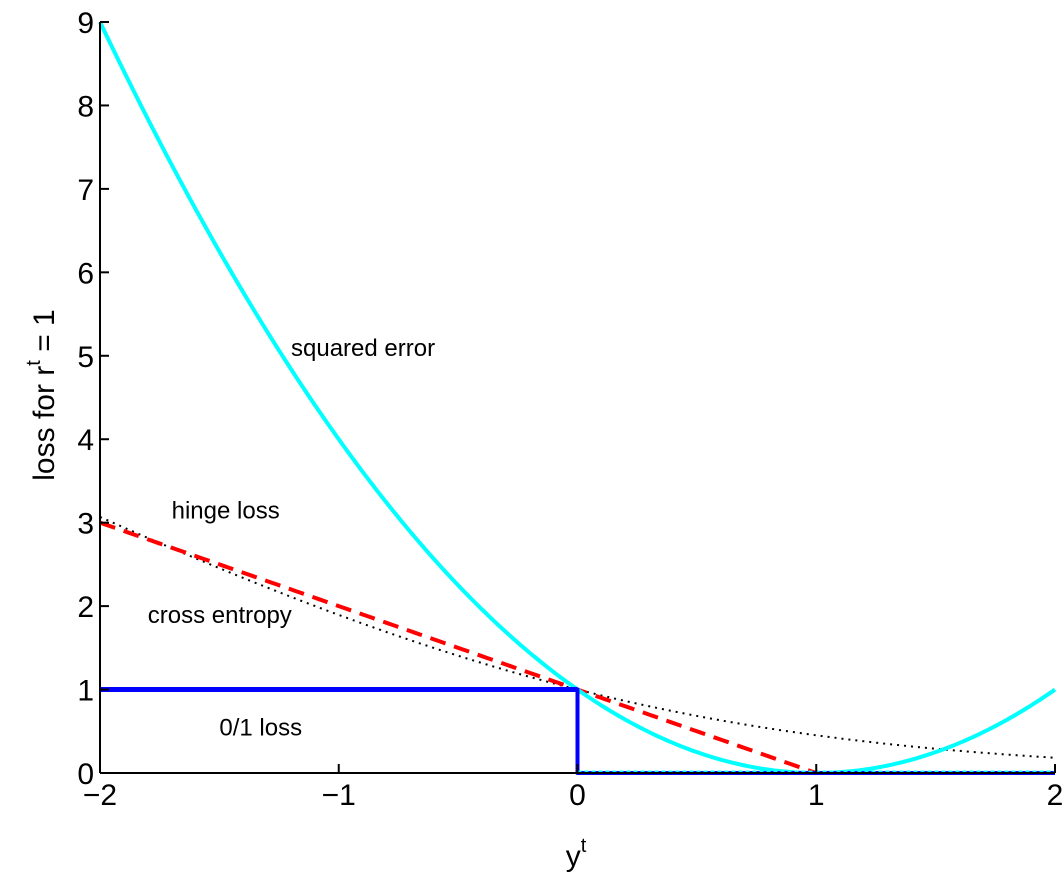  Describe the element at coordinates (226, 510) in the screenshot. I see `annotation-label: hinge loss` at that location.